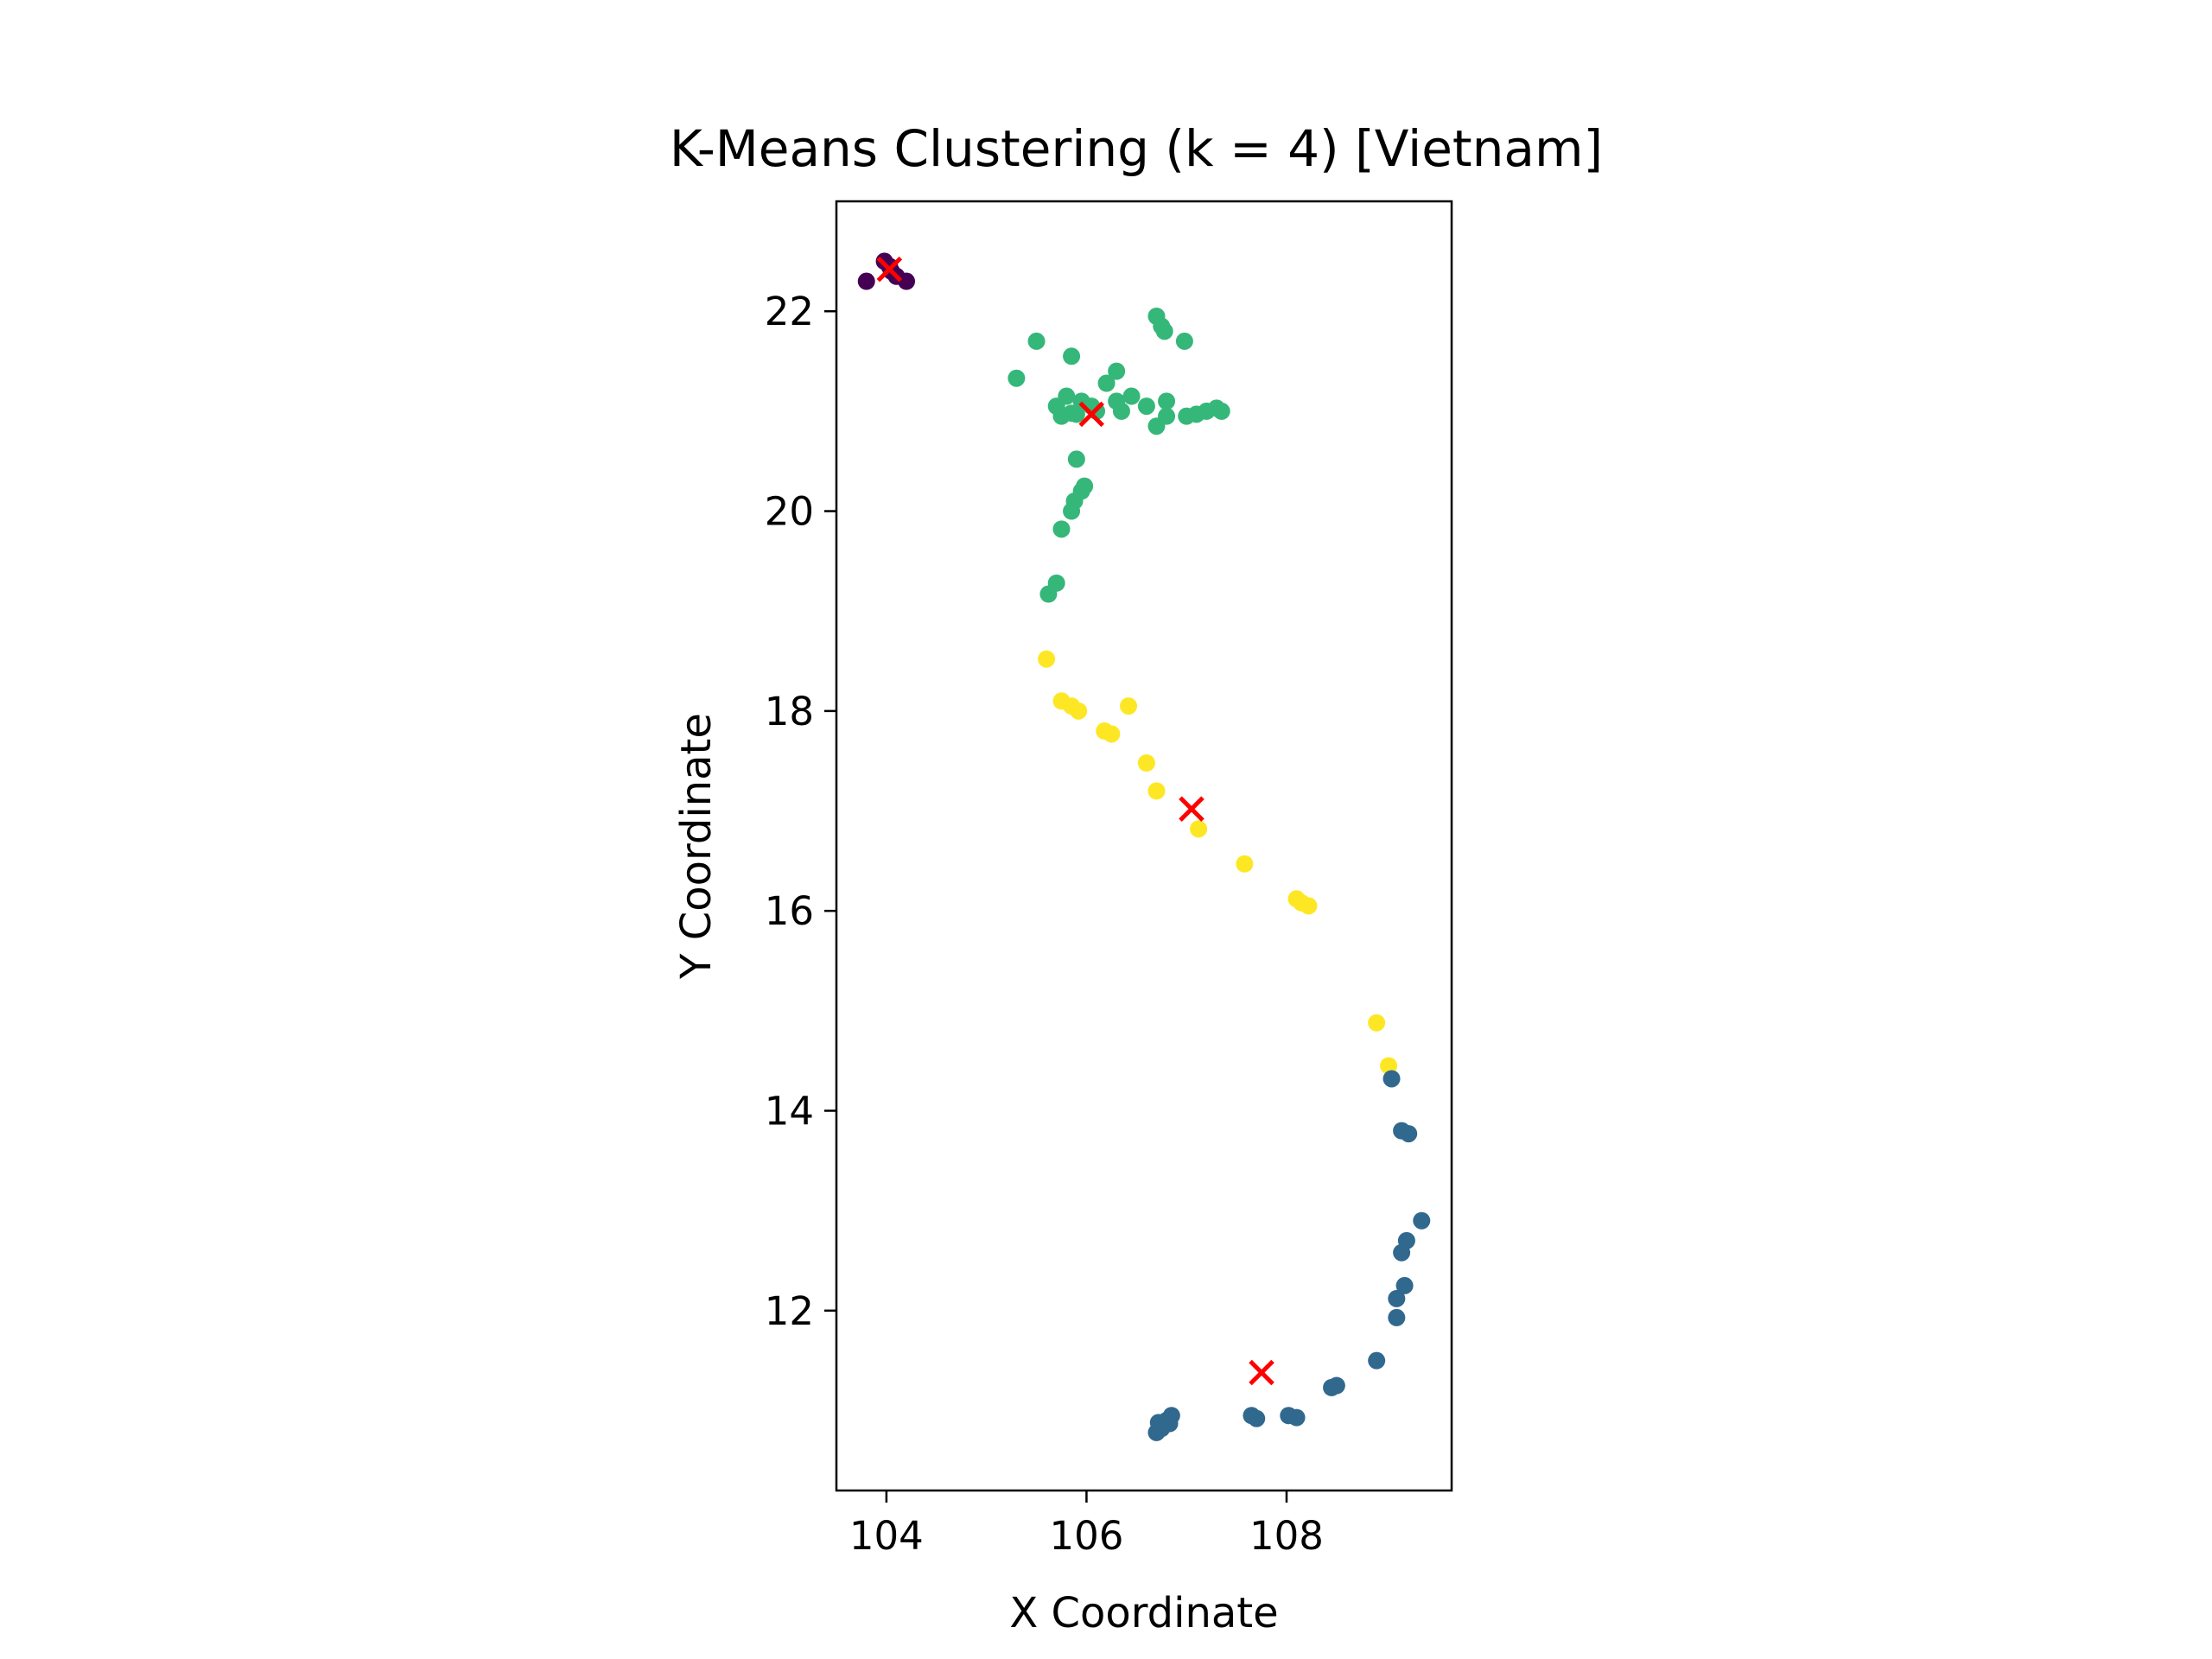 Image resolution: width=2212 pixels, height=1659 pixels. What do you see at coordinates (1136, 148) in the screenshot?
I see `chart-title: K-Means Clustering (k = 4) [Vietnam]` at bounding box center [1136, 148].